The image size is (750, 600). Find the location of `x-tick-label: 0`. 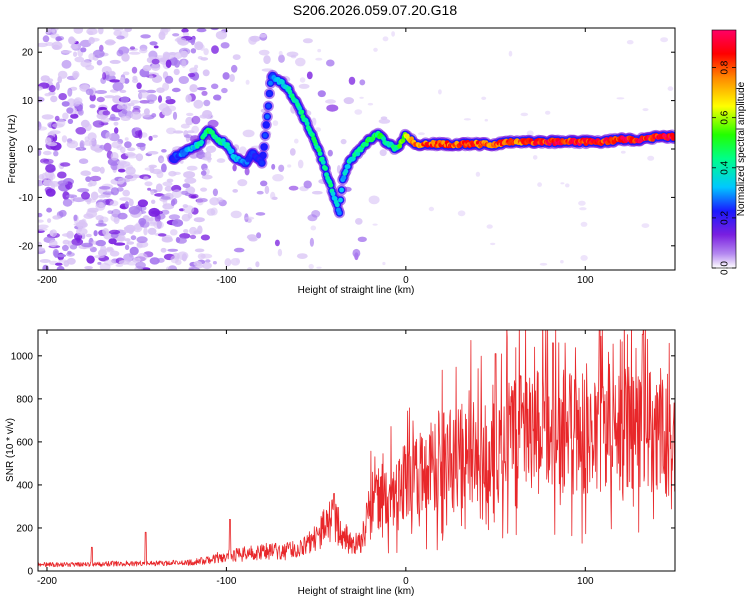

x-tick-label: 0 is located at coordinates (406, 581).